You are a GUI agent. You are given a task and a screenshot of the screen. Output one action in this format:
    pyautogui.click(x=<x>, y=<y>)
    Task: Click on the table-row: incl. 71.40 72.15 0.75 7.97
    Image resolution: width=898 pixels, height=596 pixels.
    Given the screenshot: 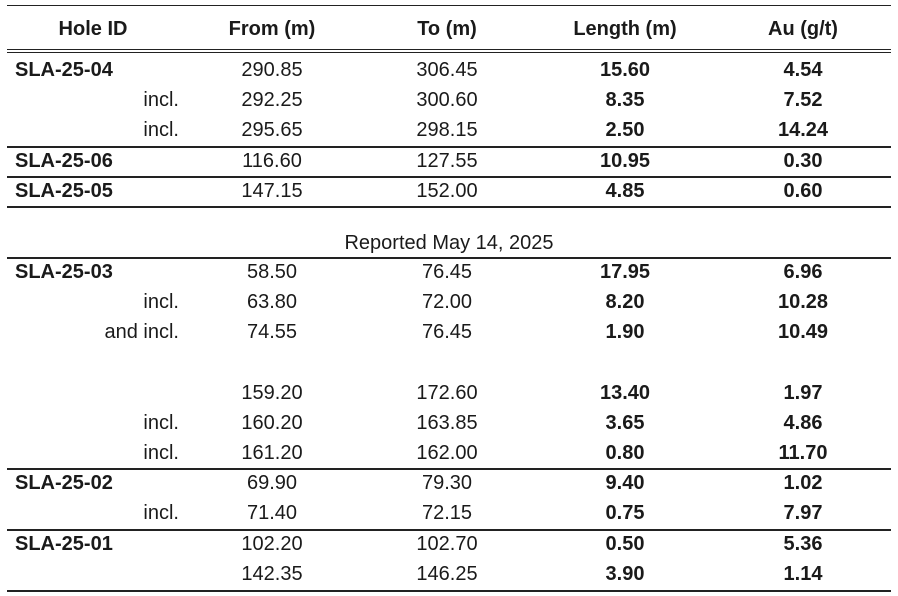 What is the action you would take?
    pyautogui.click(x=449, y=513)
    